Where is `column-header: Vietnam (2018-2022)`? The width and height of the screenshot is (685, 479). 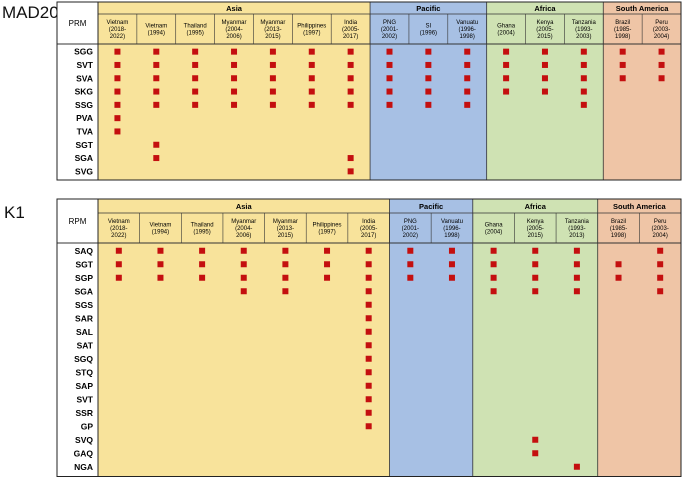 column-header: Vietnam (2018-2022) is located at coordinates (117, 30).